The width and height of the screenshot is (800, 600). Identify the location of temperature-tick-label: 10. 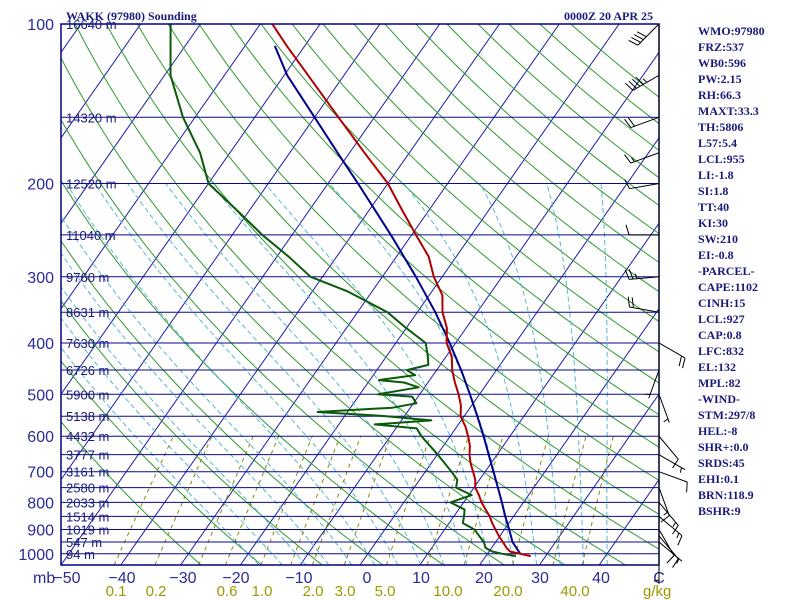
(421, 578).